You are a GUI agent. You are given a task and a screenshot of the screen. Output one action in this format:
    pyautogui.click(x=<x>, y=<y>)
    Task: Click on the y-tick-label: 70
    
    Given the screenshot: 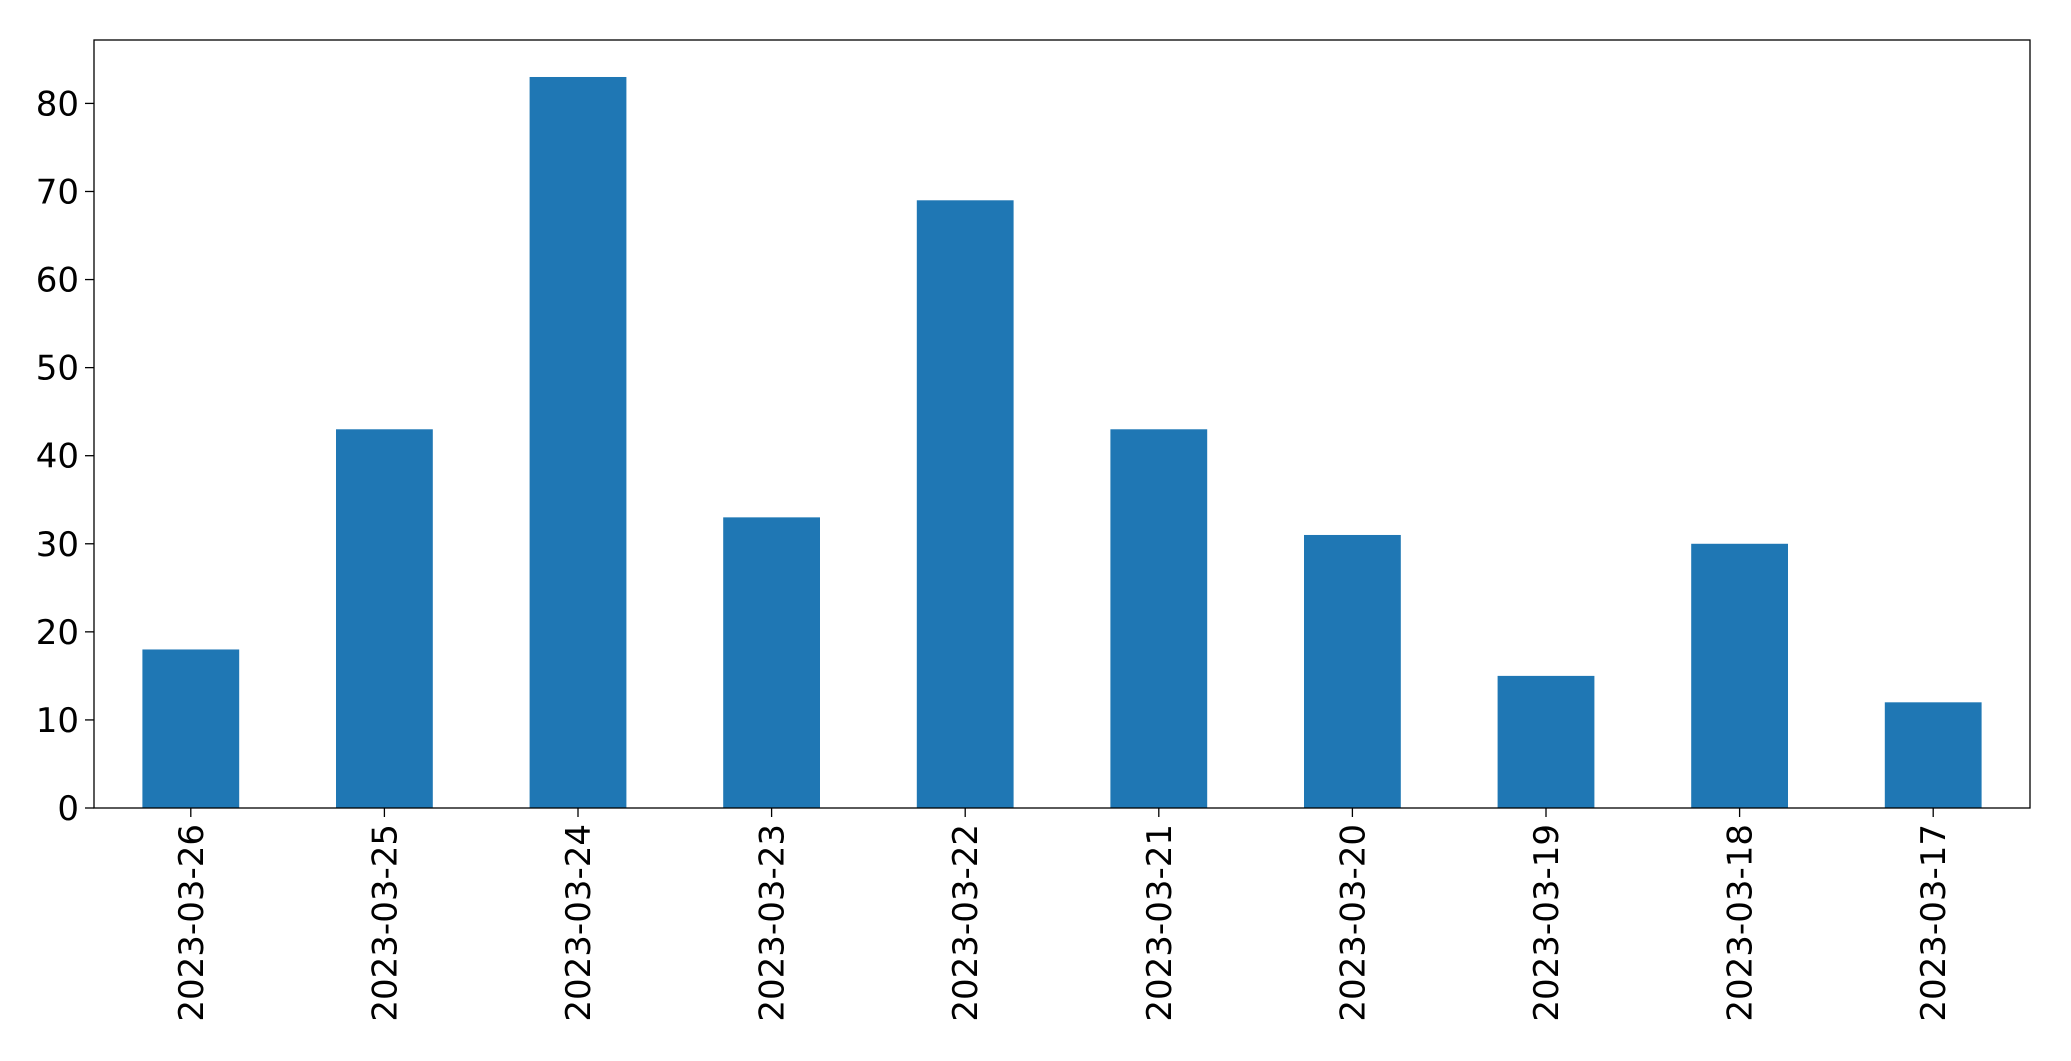 What is the action you would take?
    pyautogui.click(x=57, y=192)
    